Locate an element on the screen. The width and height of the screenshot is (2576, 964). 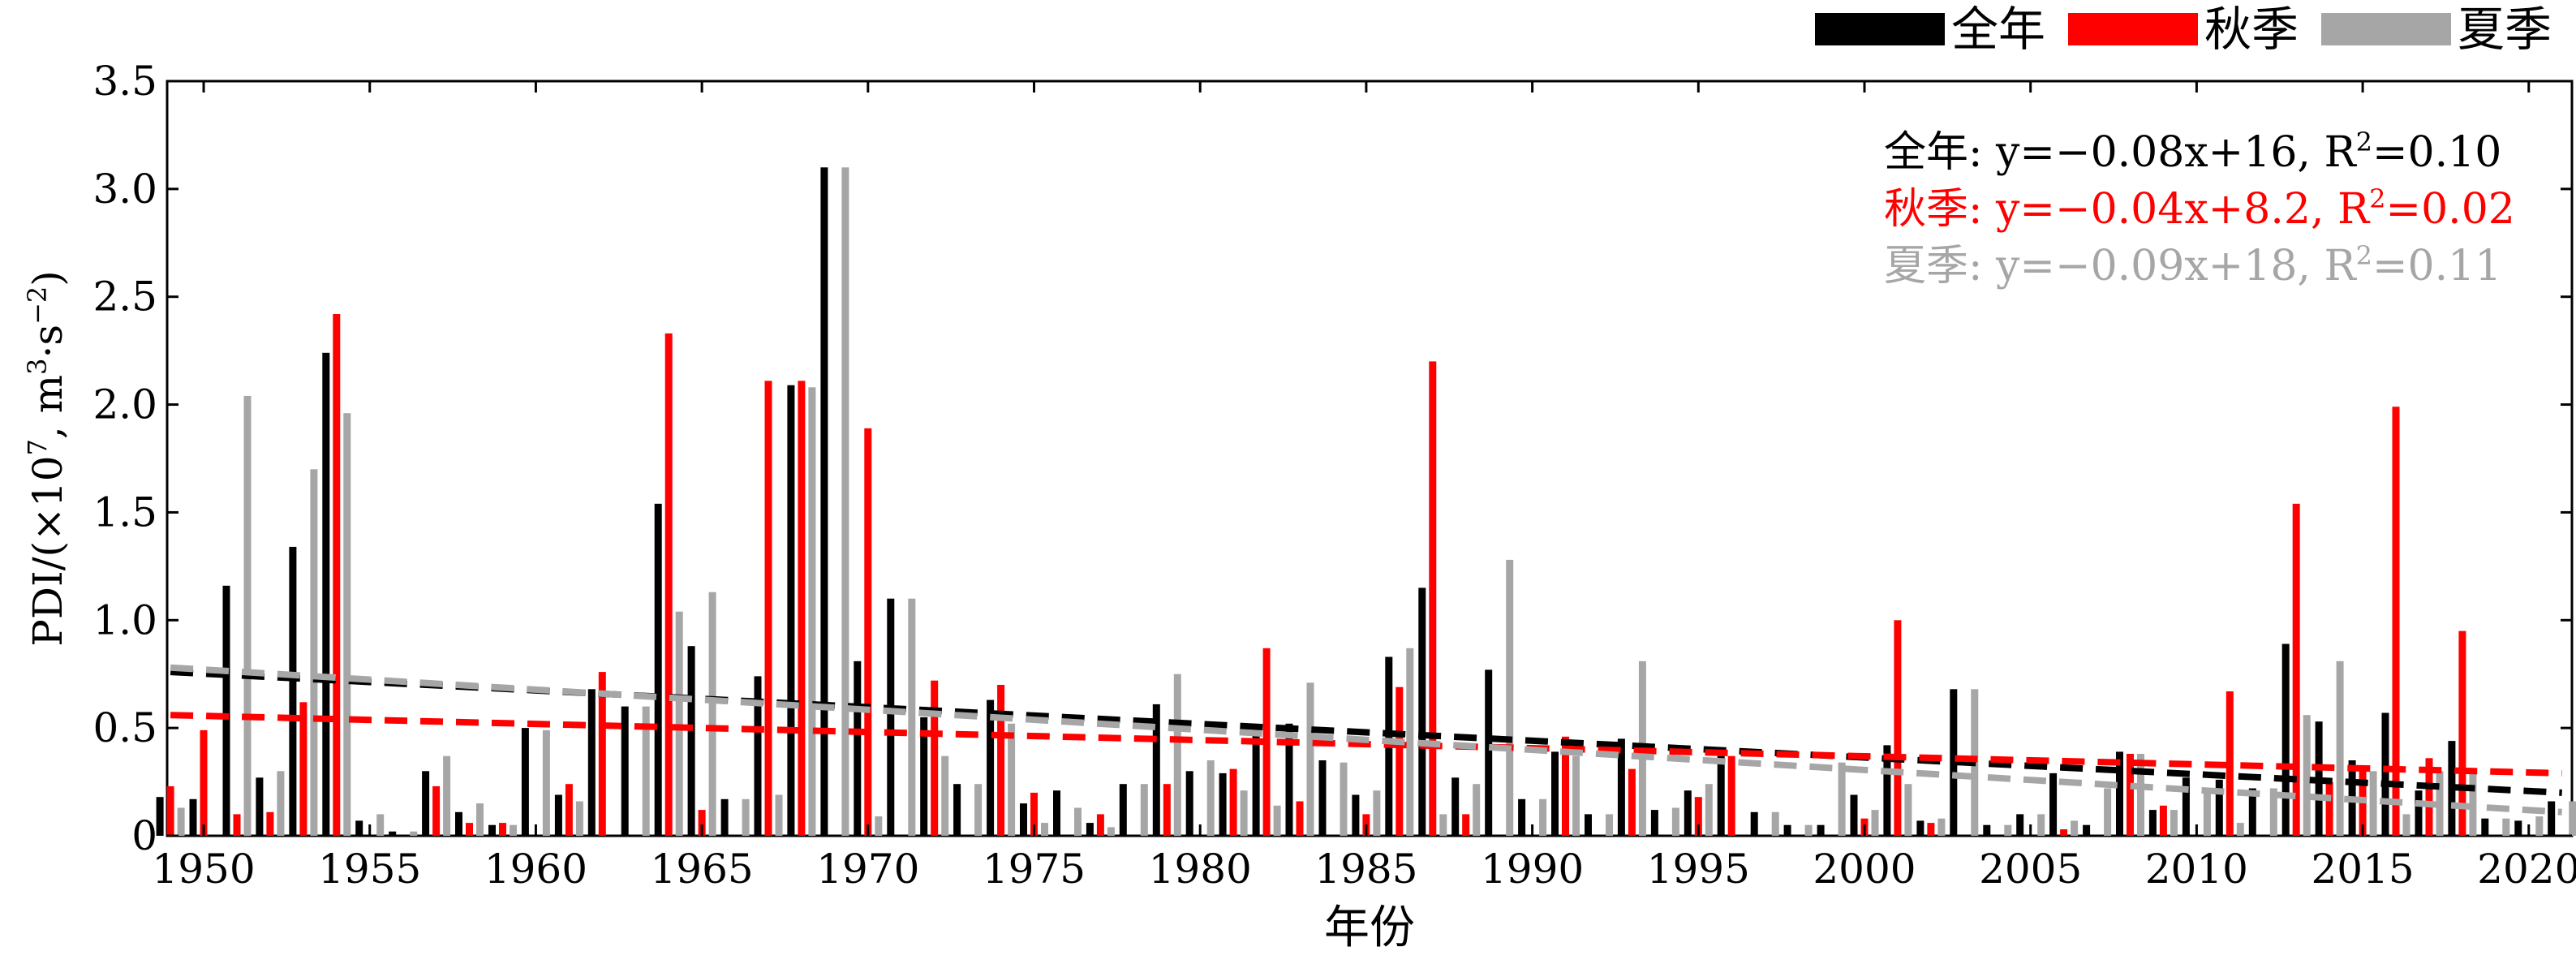
legend-swatch-autumn is located at coordinates (2132, 29).